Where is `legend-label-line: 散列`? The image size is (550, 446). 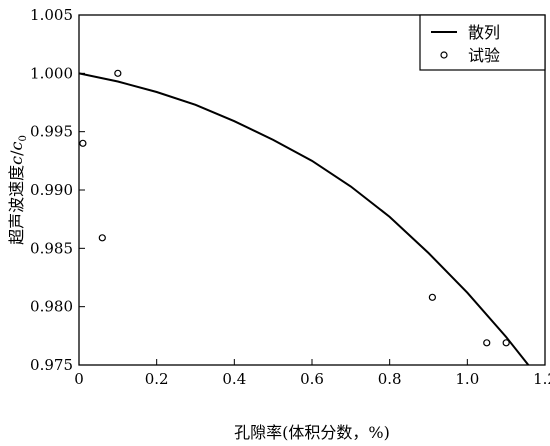 legend-label-line: 散列 is located at coordinates (484, 32).